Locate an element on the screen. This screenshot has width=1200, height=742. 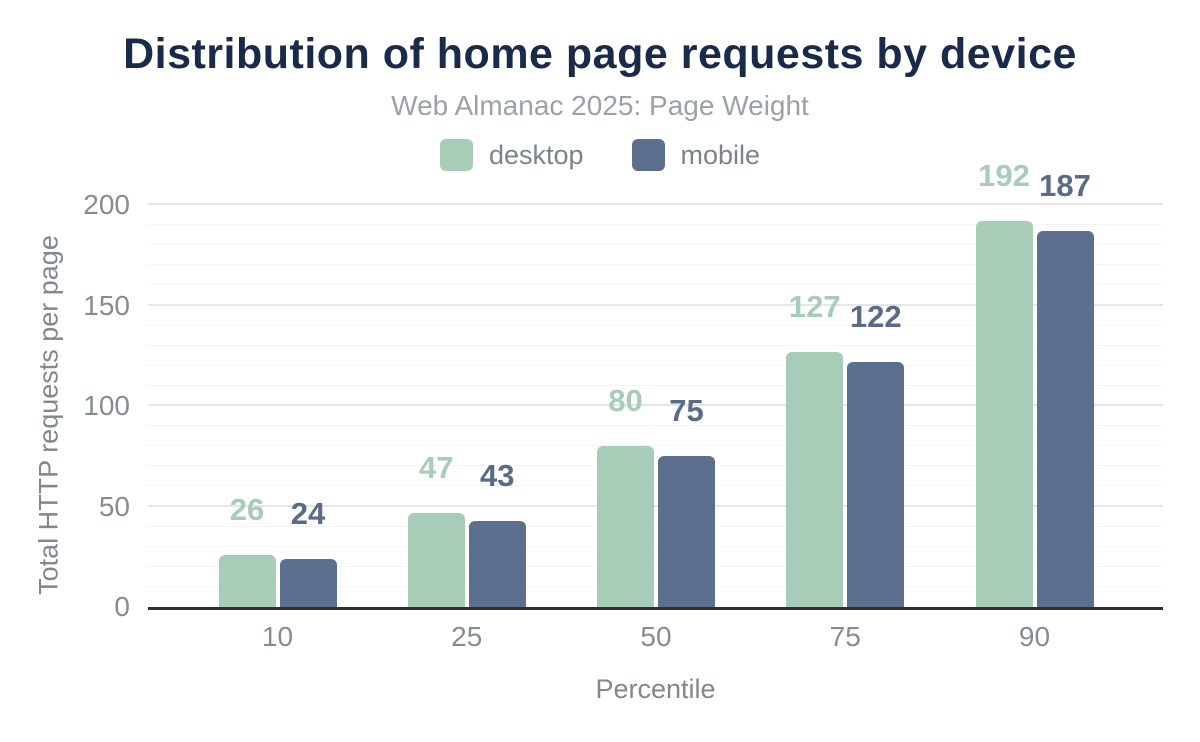
desktop-swatch-icon is located at coordinates (456, 155).